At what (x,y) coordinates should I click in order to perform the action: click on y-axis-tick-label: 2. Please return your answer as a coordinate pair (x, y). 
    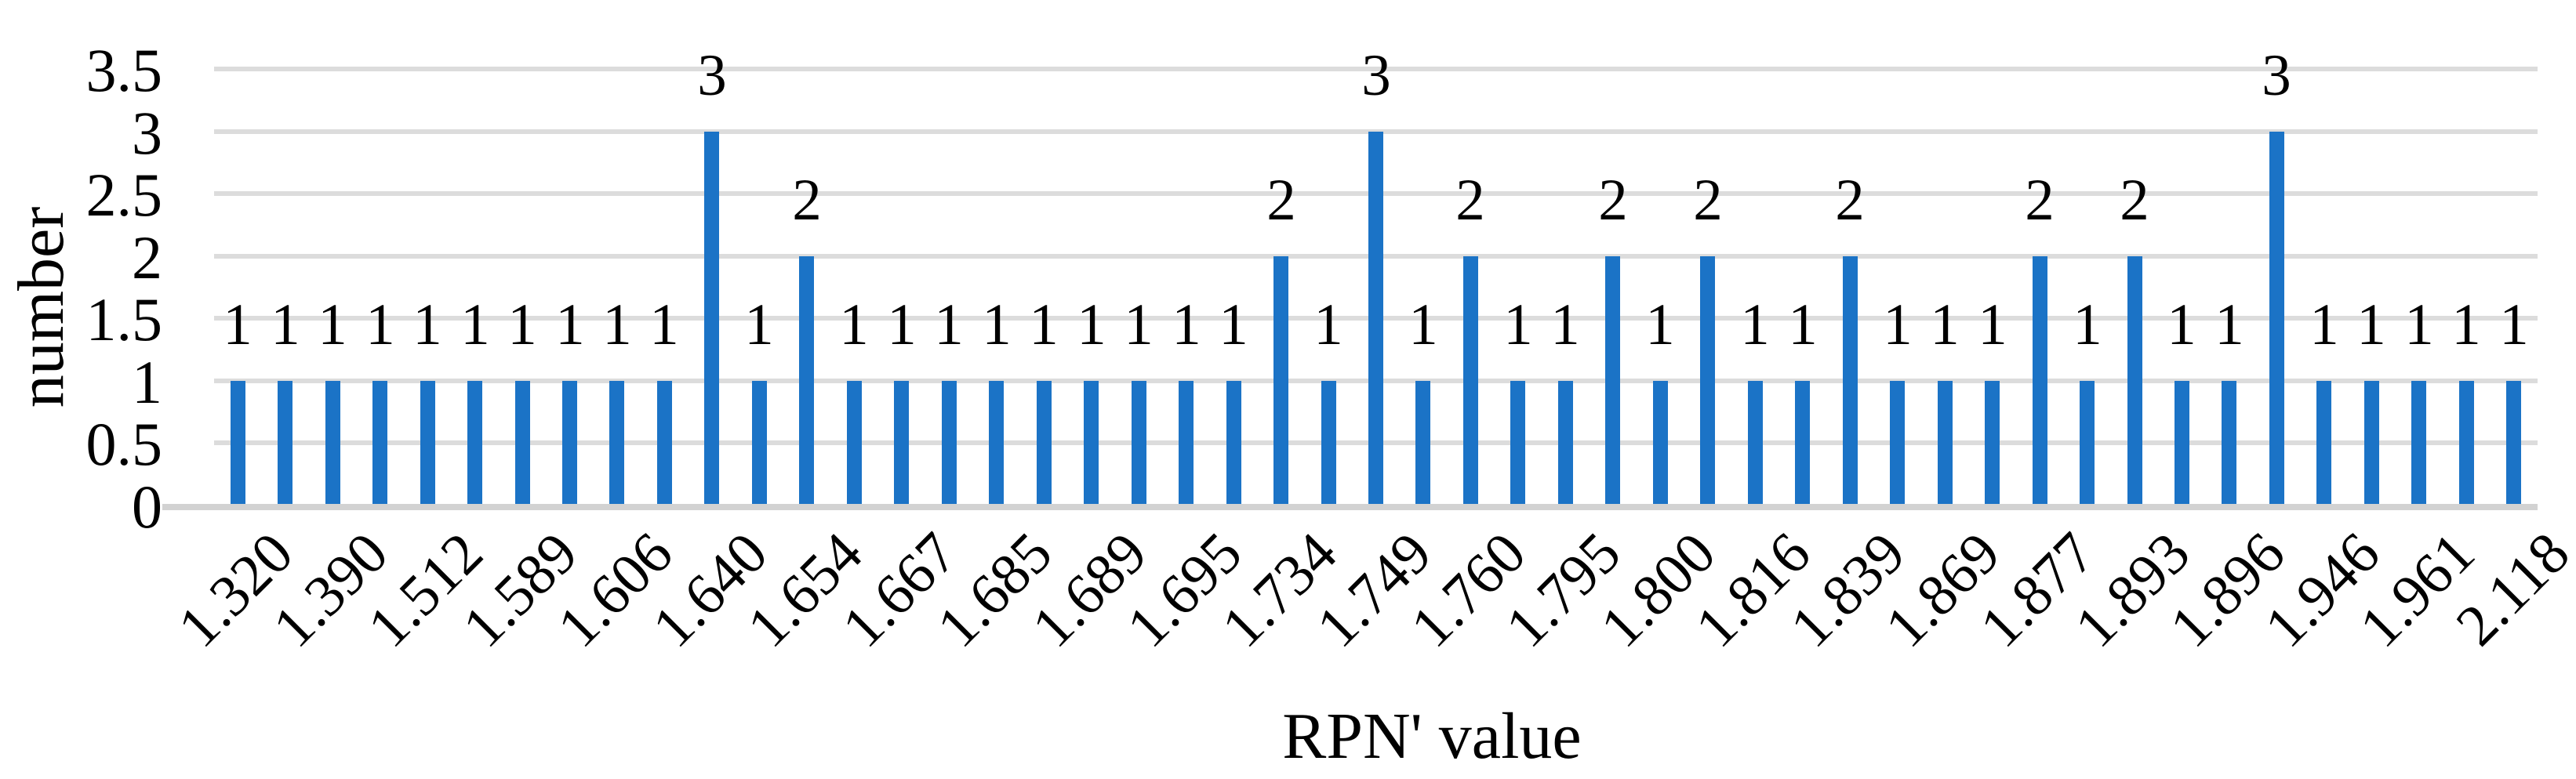
    Looking at the image, I should click on (147, 257).